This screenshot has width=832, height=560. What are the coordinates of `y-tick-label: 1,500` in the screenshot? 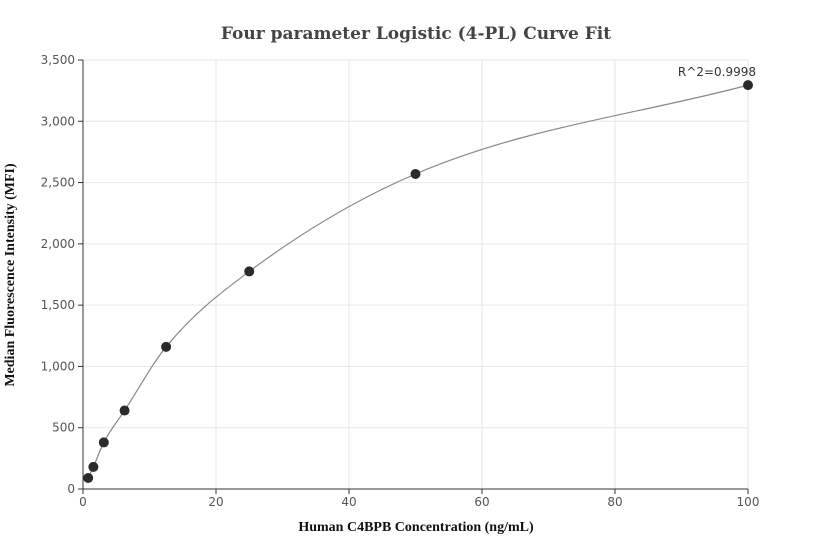 It's located at (58, 305).